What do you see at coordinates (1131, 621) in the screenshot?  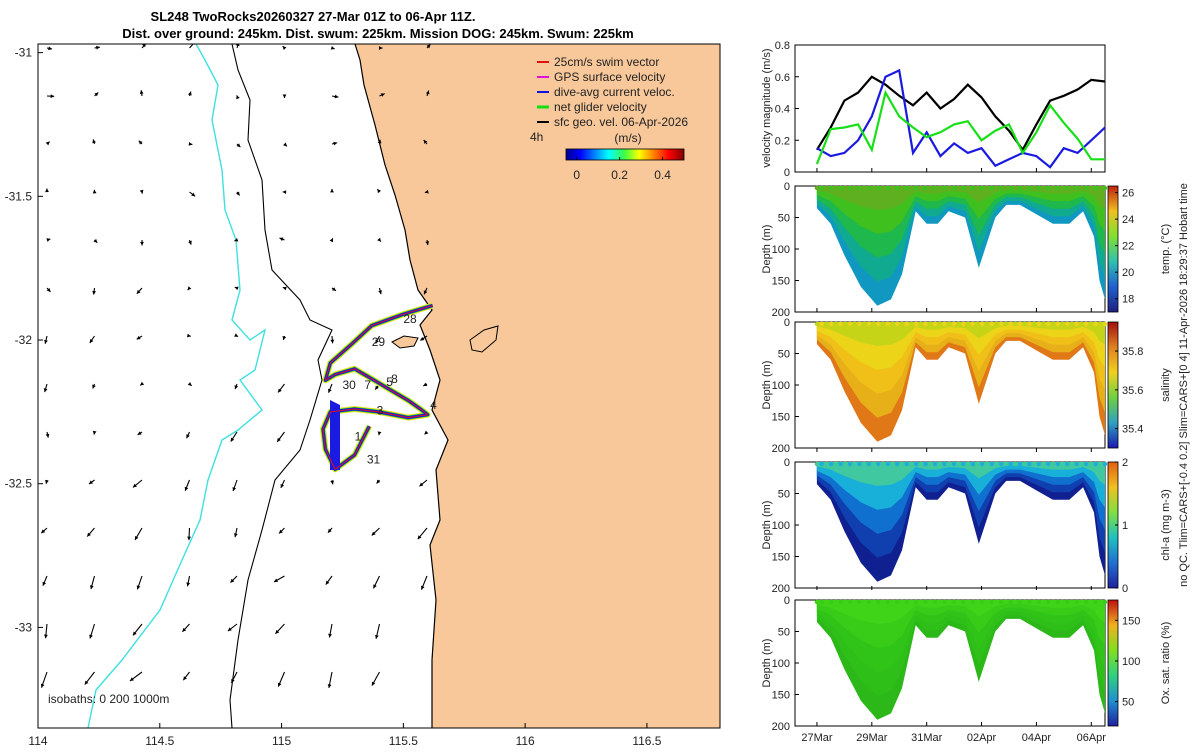 I see `section-colorbar-tick-label: 150` at bounding box center [1131, 621].